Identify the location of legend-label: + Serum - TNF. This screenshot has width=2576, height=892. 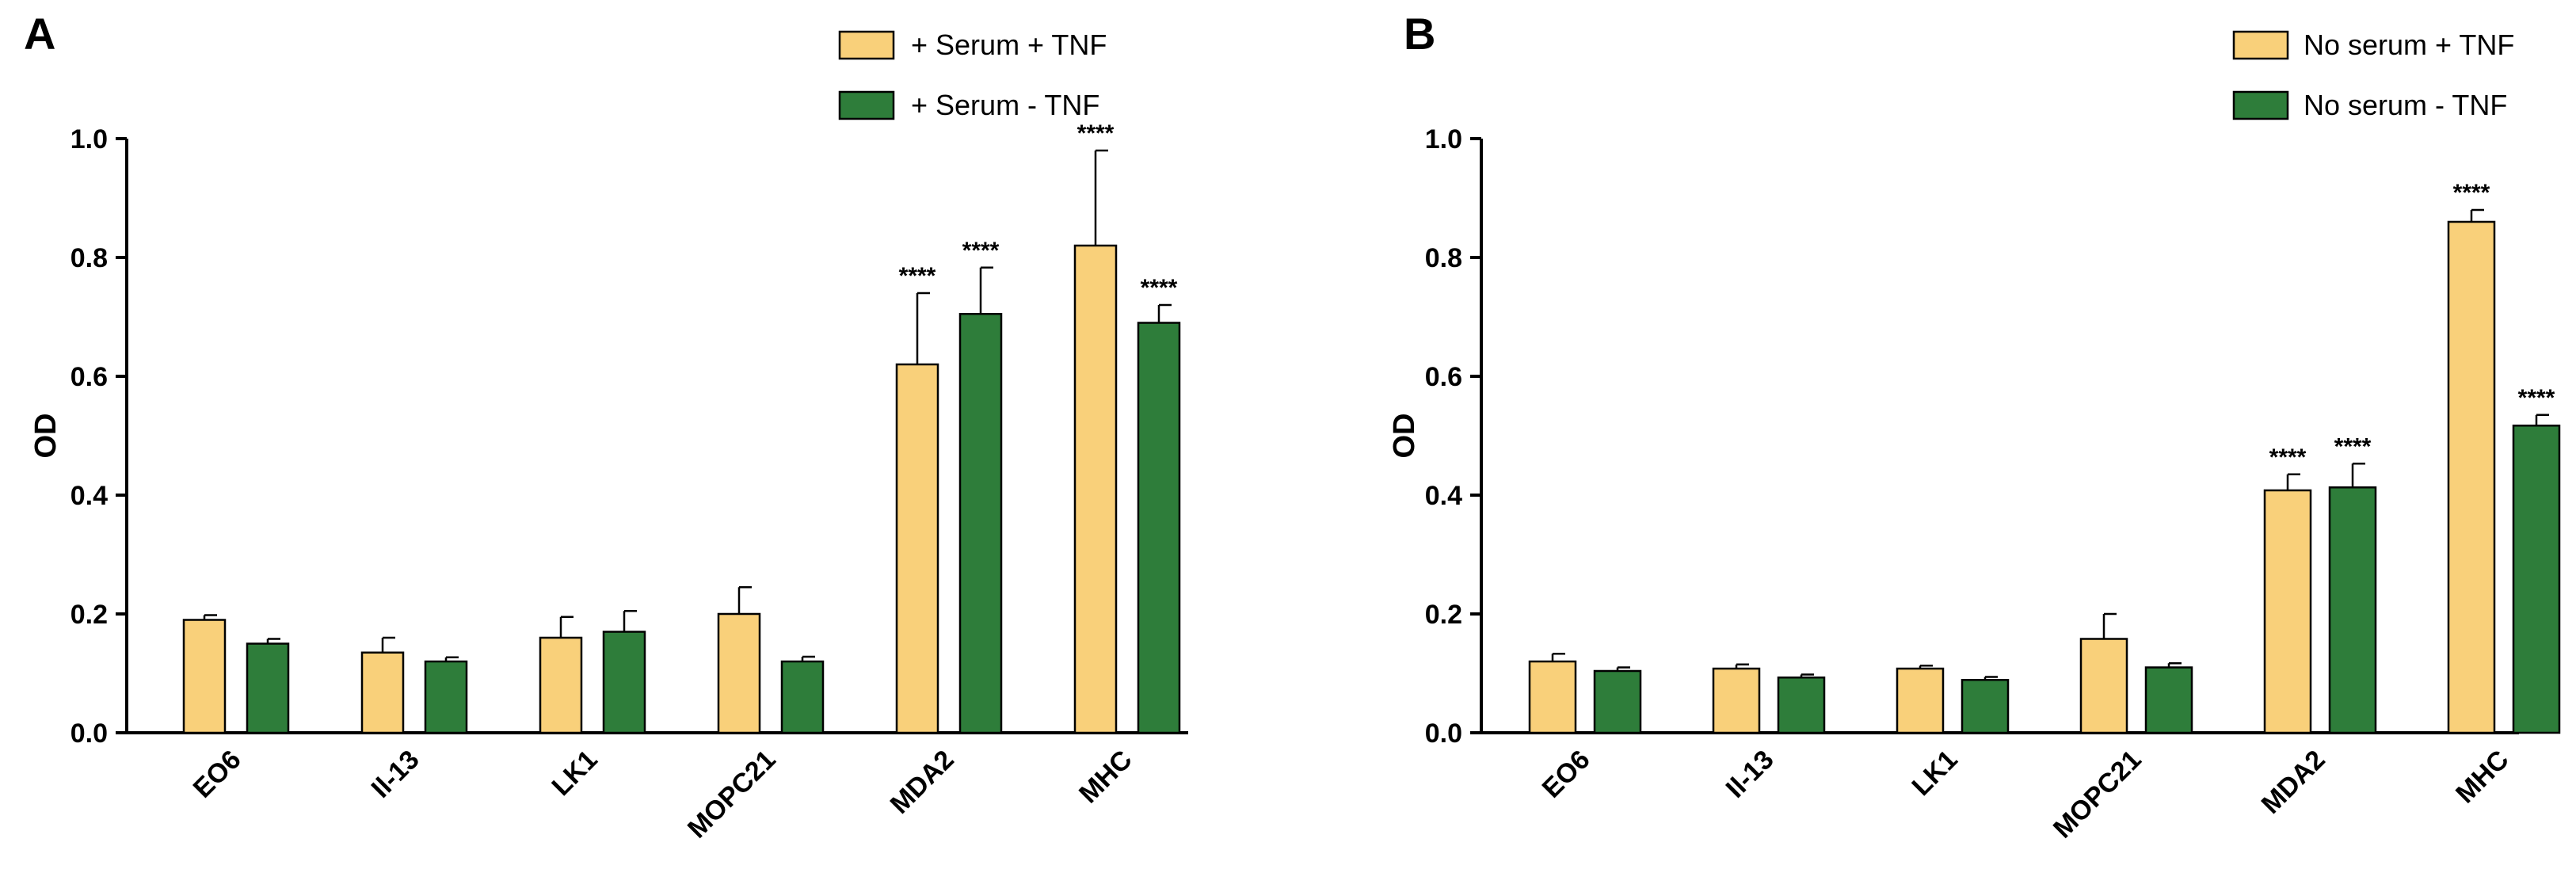
(1005, 105).